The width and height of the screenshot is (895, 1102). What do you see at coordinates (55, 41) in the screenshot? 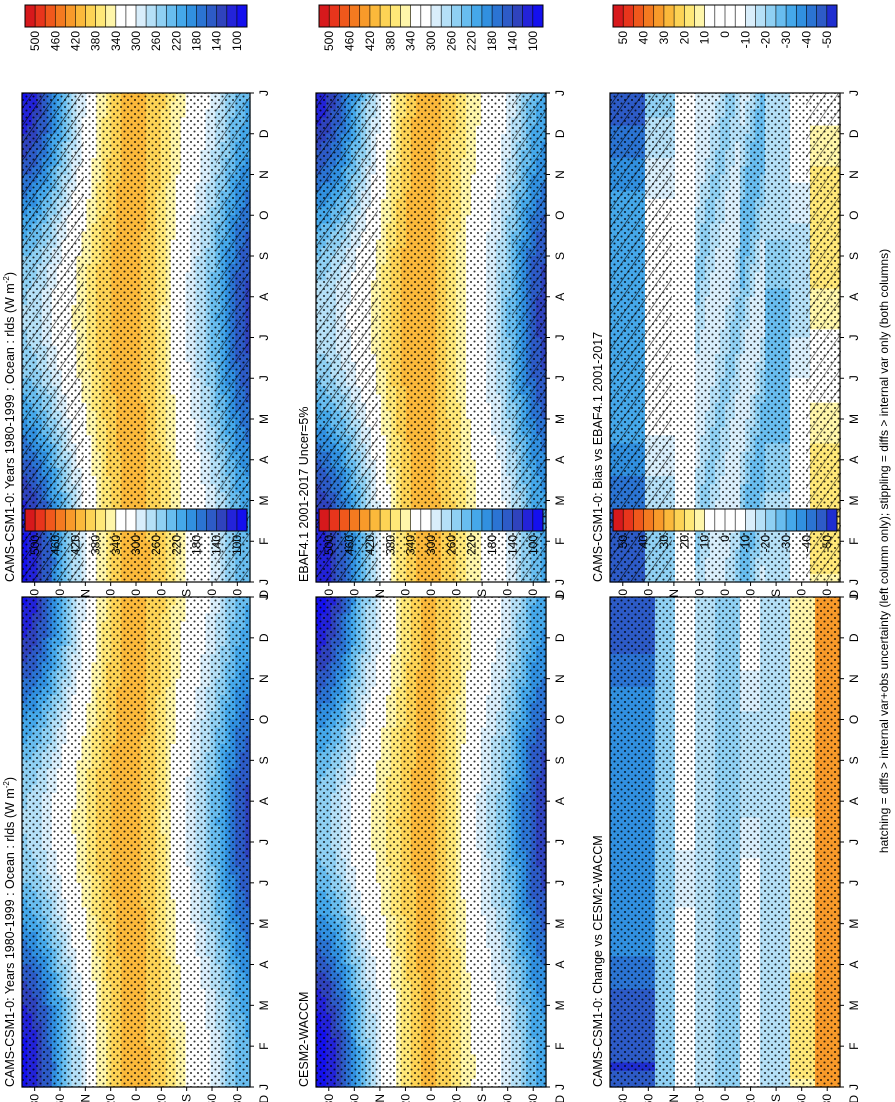
I see `colorbar-label: 460` at bounding box center [55, 41].